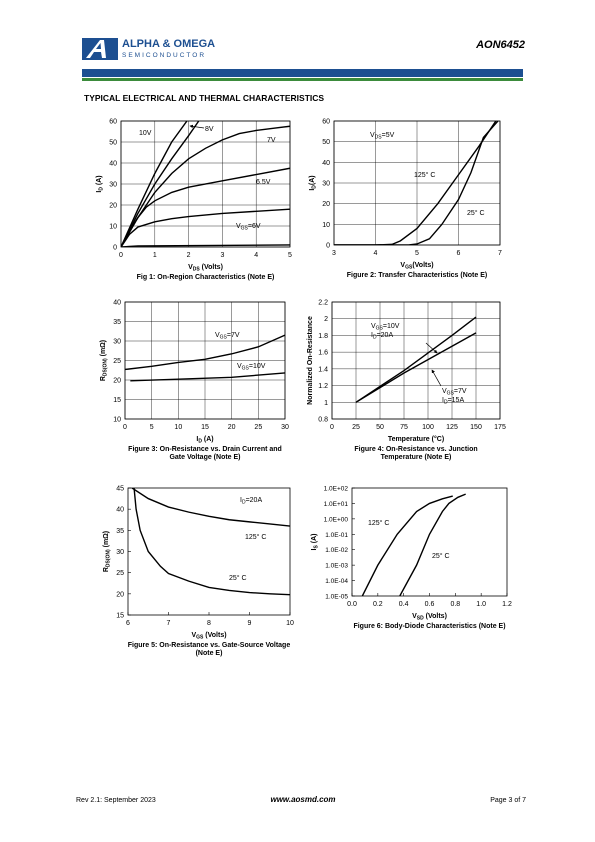 This screenshot has height=842, width=595. I want to click on y-axis-label: IS (A), so click(315, 542).